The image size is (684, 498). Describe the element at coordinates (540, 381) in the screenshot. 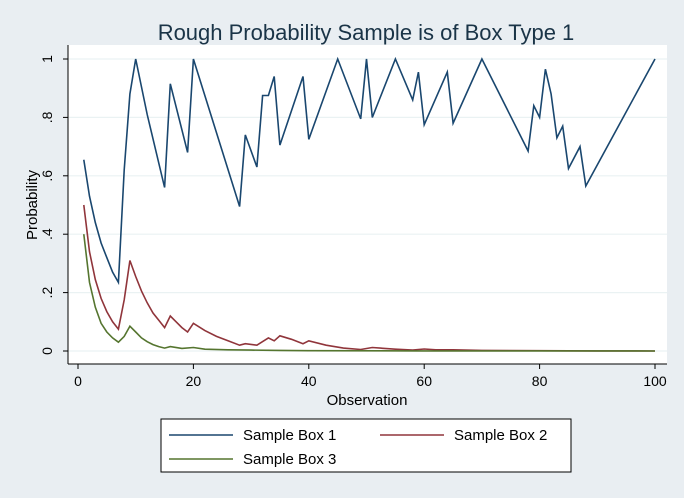

I see `x-tick-label: 80` at that location.